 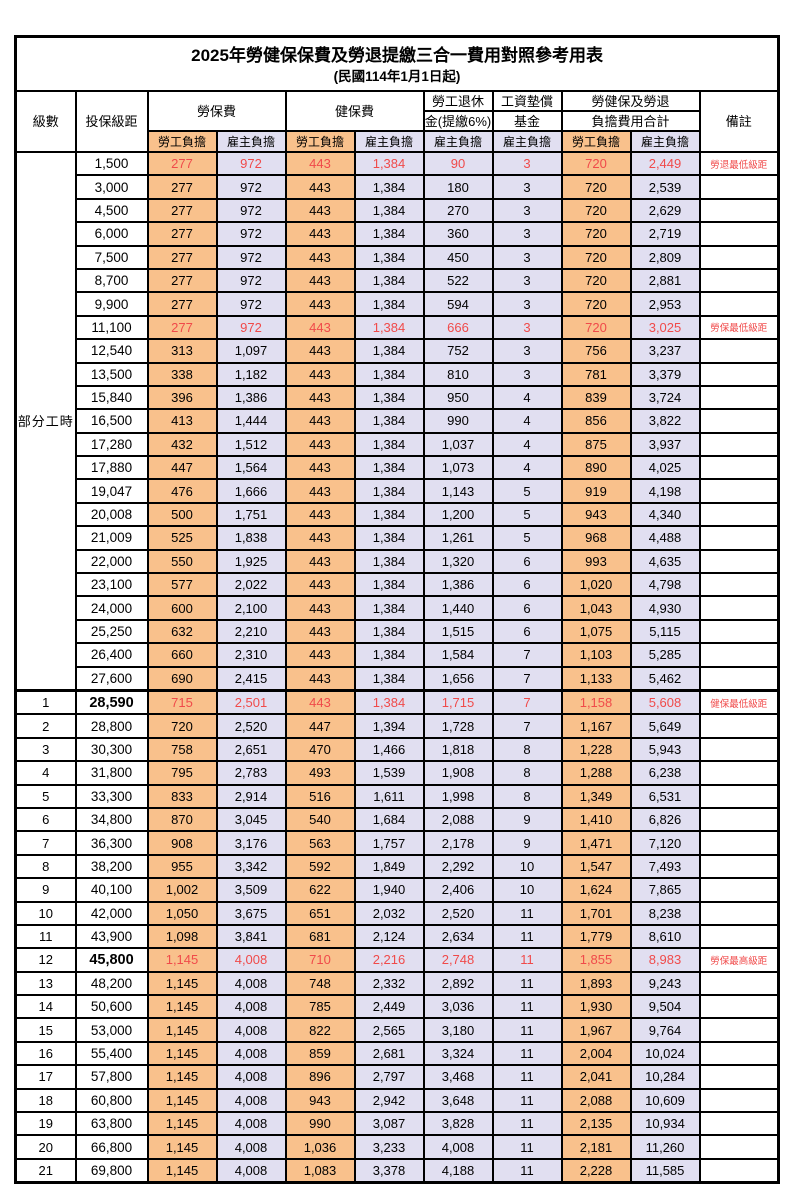 I want to click on health-fee-employee-cell: 785, so click(x=320, y=1007).